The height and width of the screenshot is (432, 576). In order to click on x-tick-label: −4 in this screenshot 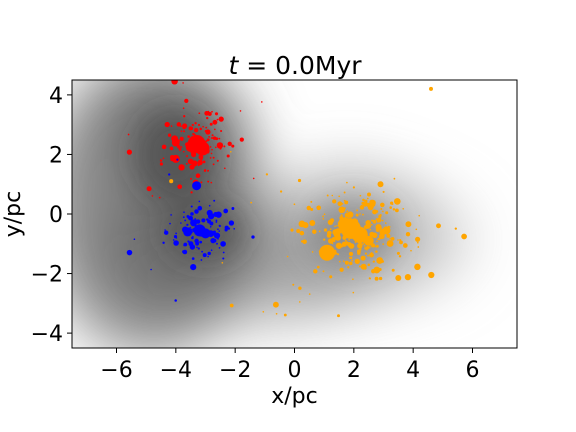, I will do `click(176, 370)`.